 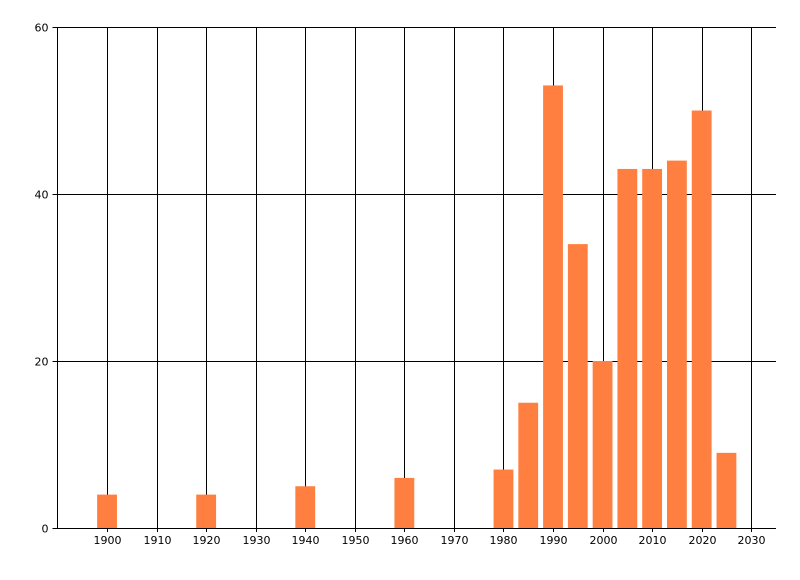 I want to click on y-tick-label: 60, so click(x=42, y=28).